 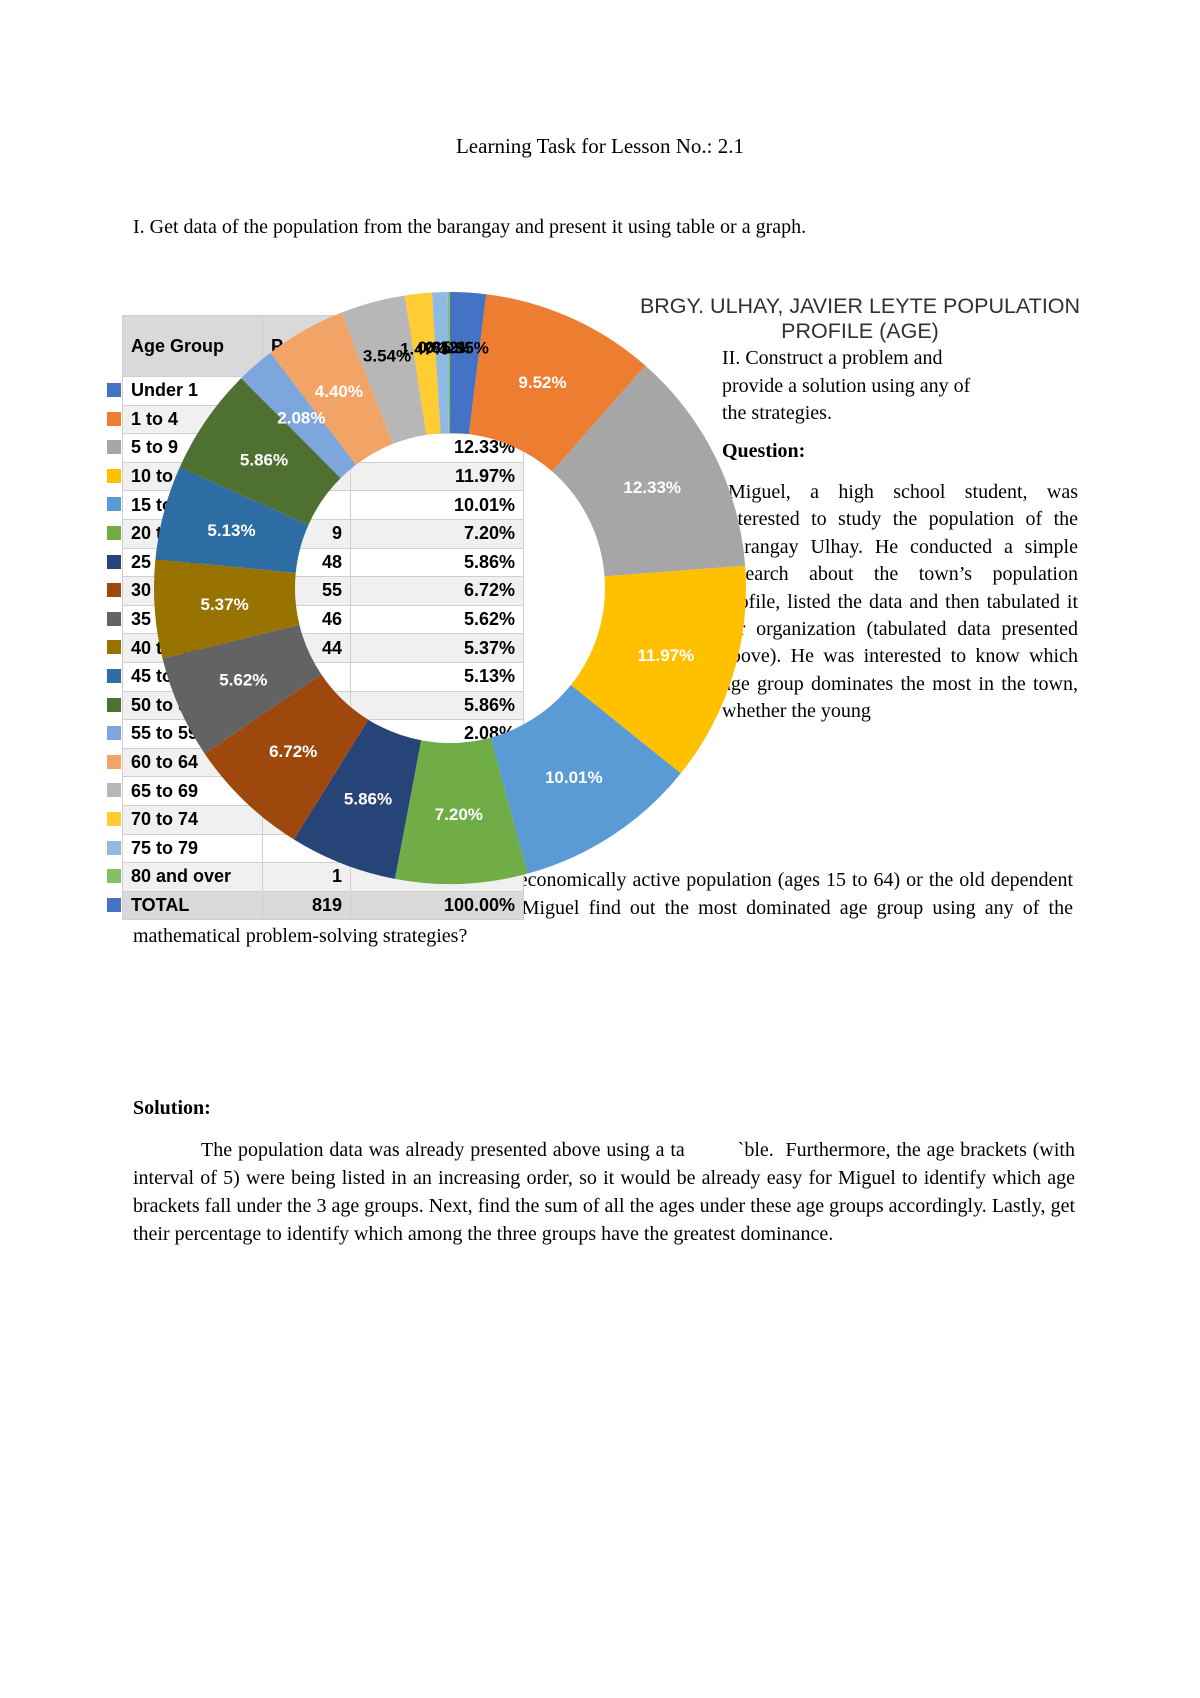 I want to click on page-title: Learning Task for Lesson No.: 2.1, so click(x=599, y=146).